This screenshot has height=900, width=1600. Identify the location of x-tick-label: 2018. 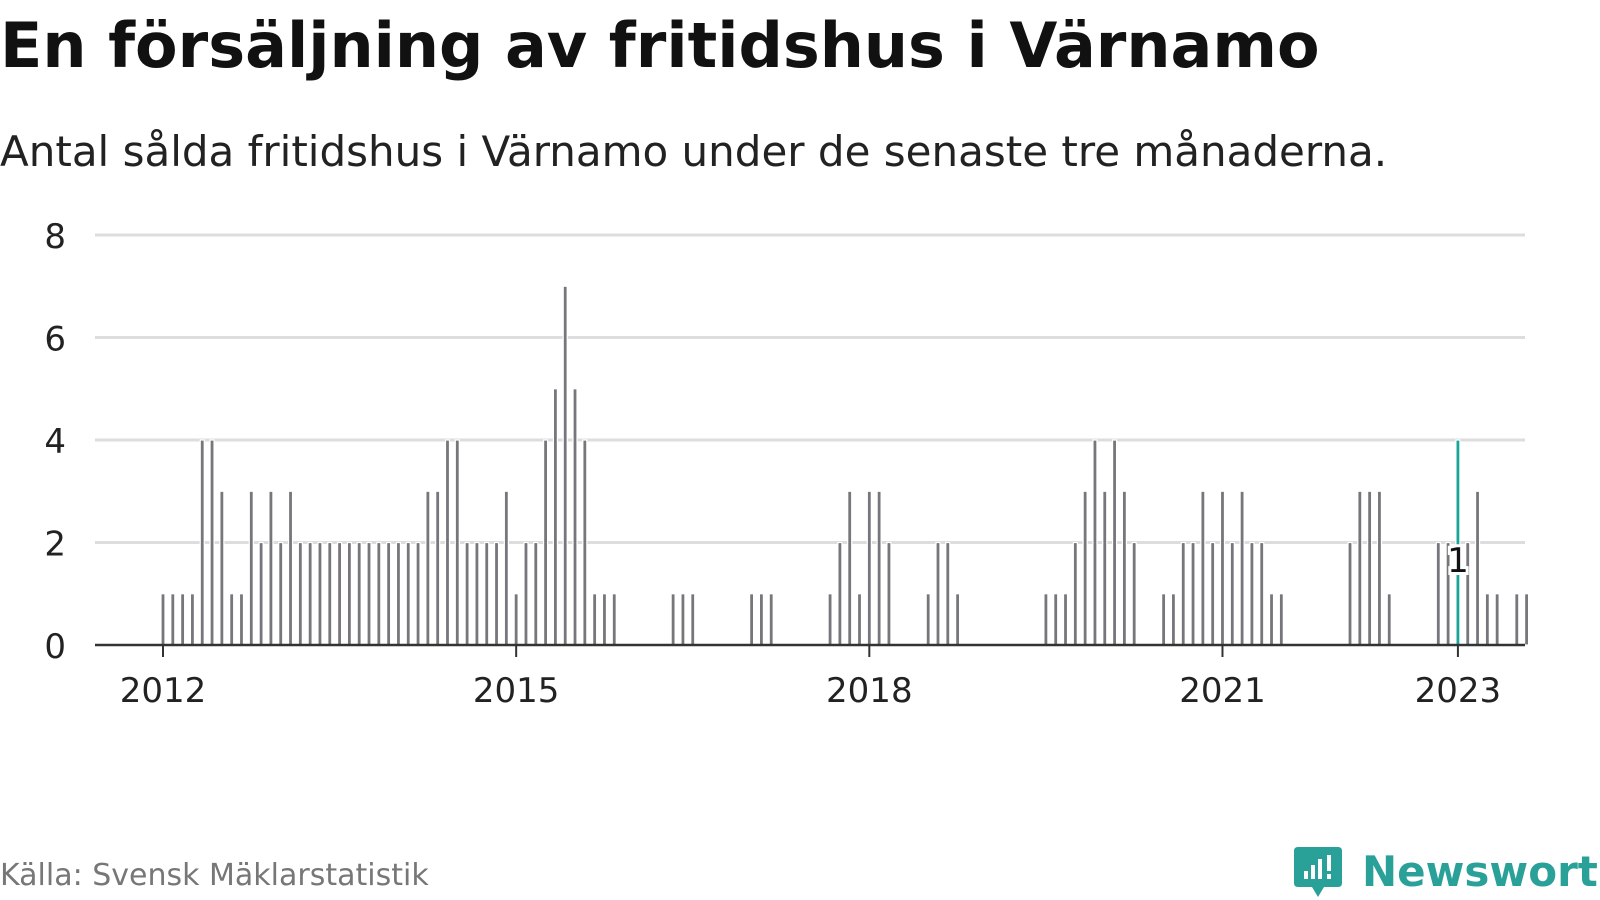
(869, 688).